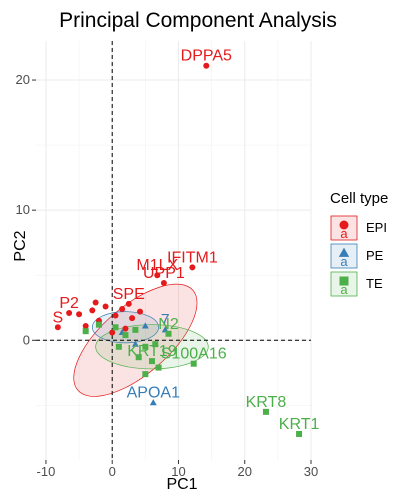 Image resolution: width=418 pixels, height=501 pixels. I want to click on legend-label-epi: EPI, so click(376, 227).